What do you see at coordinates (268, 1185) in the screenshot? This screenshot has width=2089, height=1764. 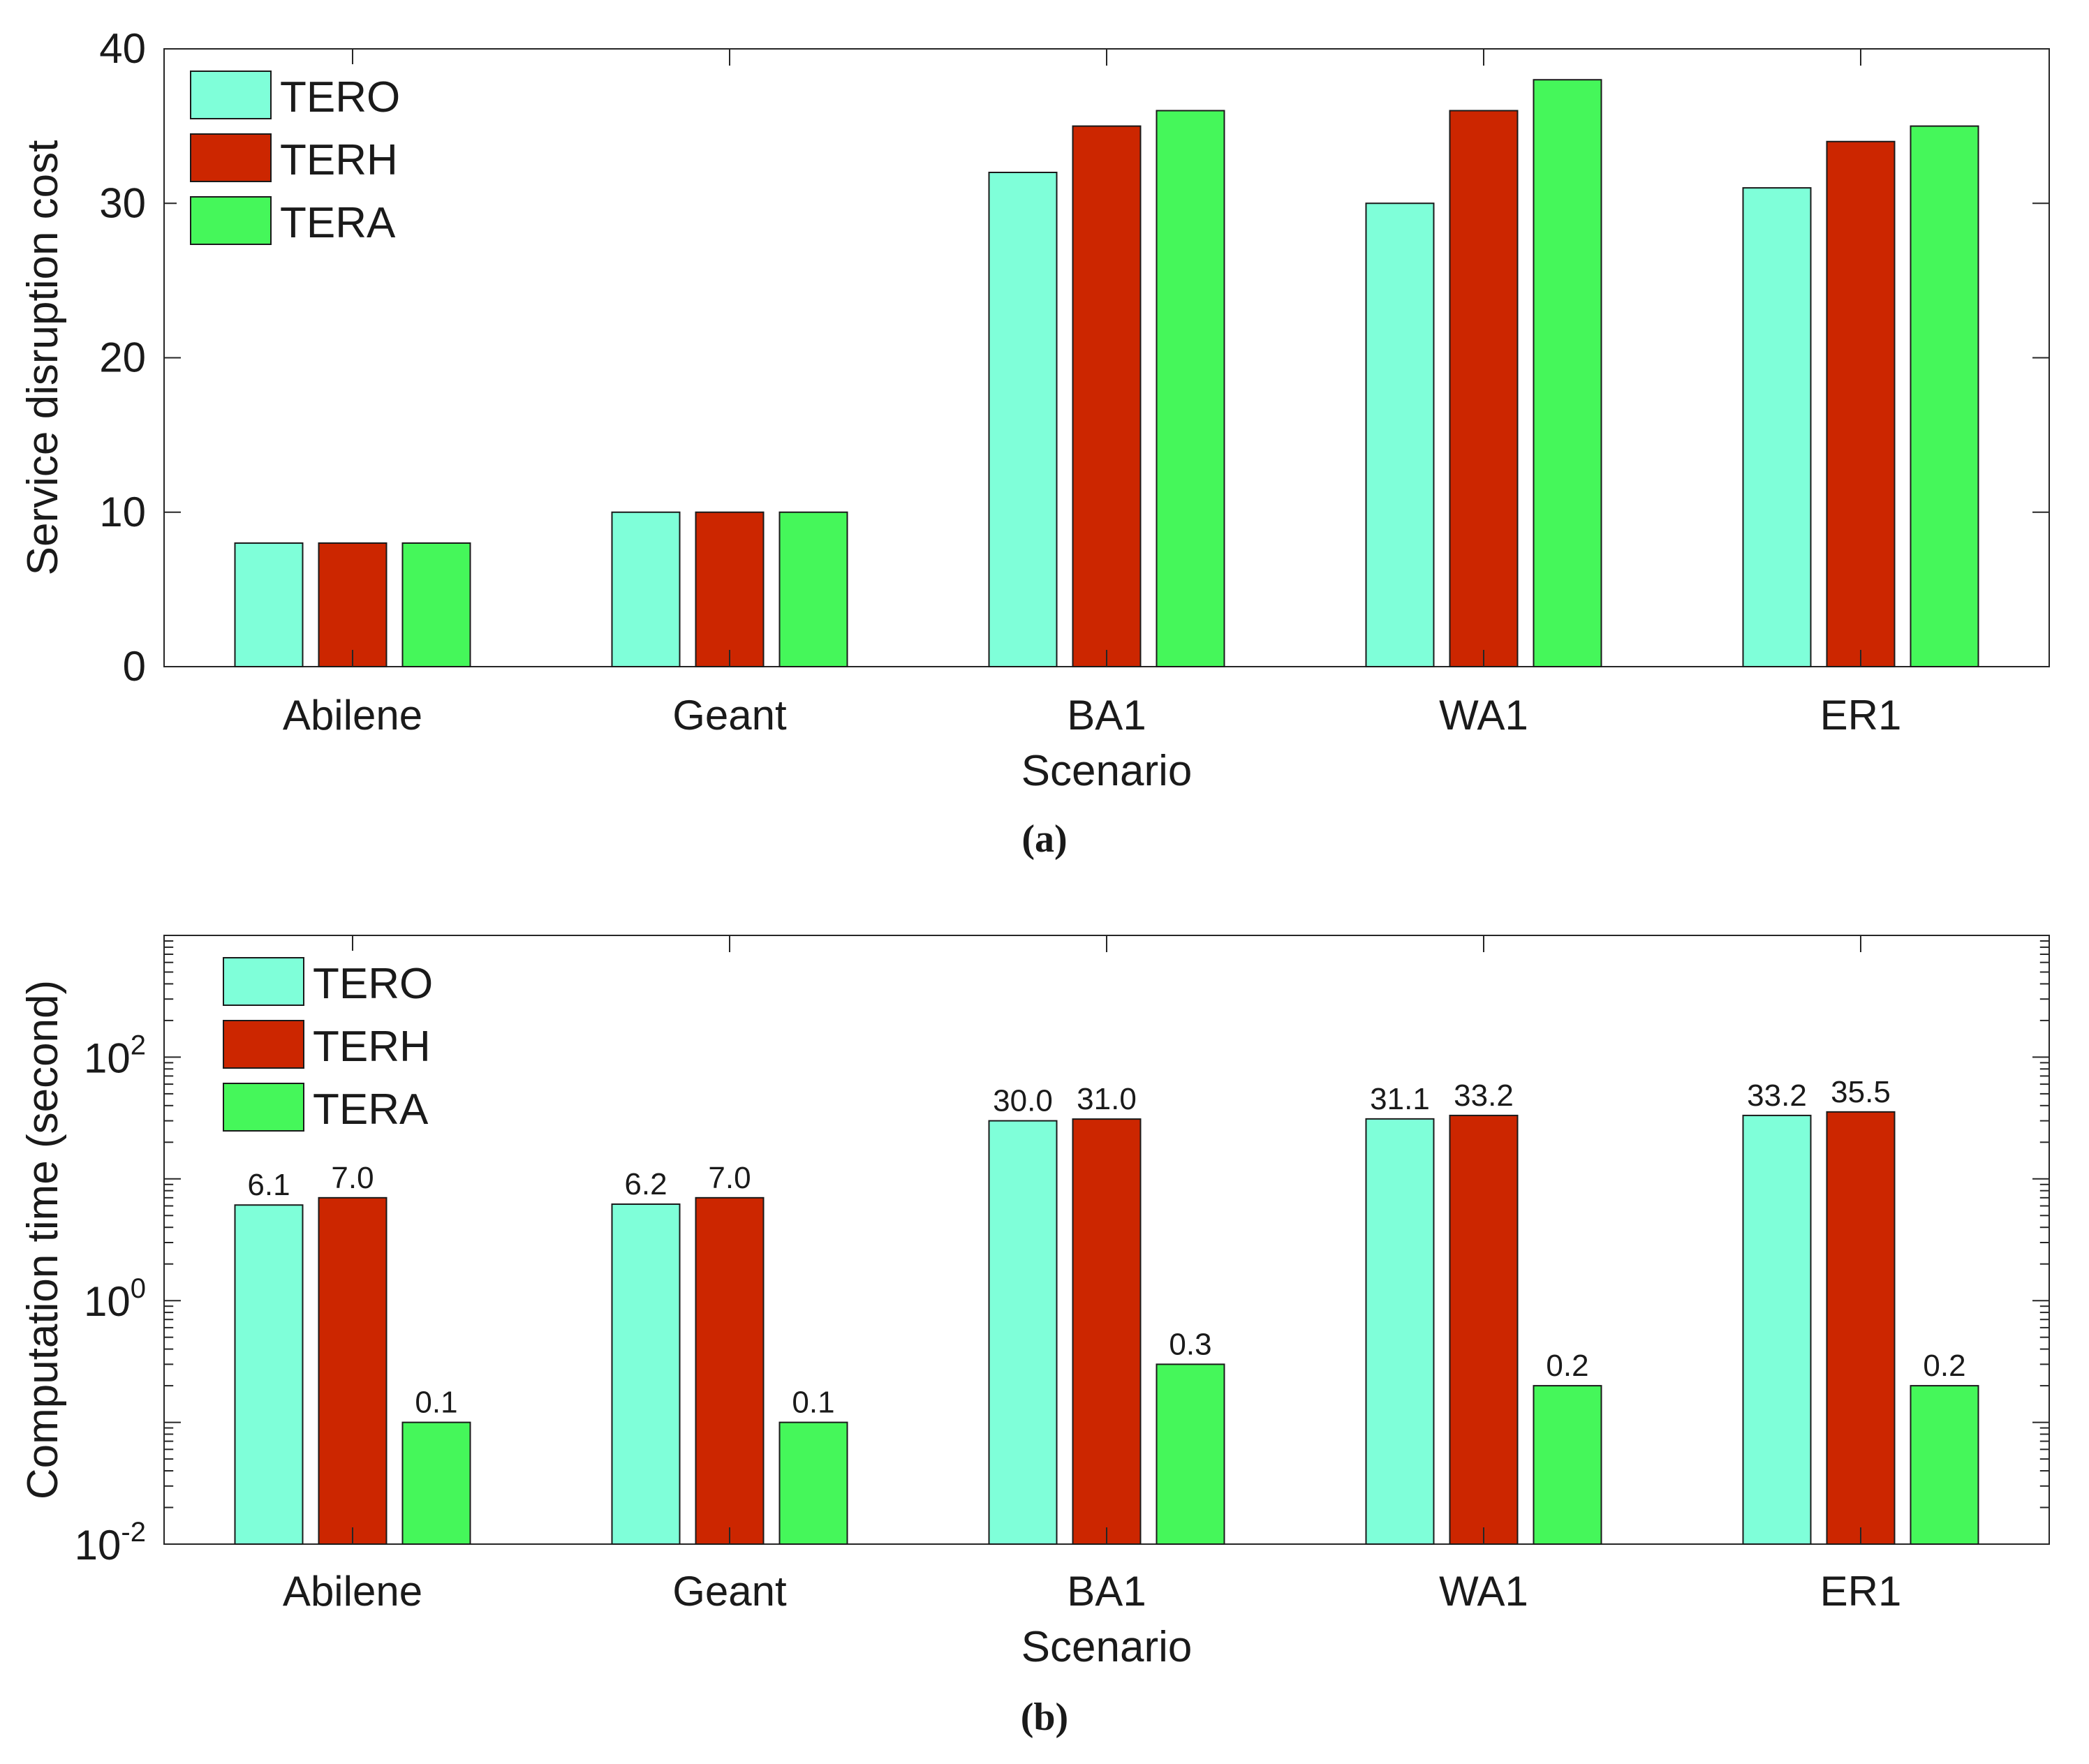 I see `data-label-tero-abilene: 6.1` at bounding box center [268, 1185].